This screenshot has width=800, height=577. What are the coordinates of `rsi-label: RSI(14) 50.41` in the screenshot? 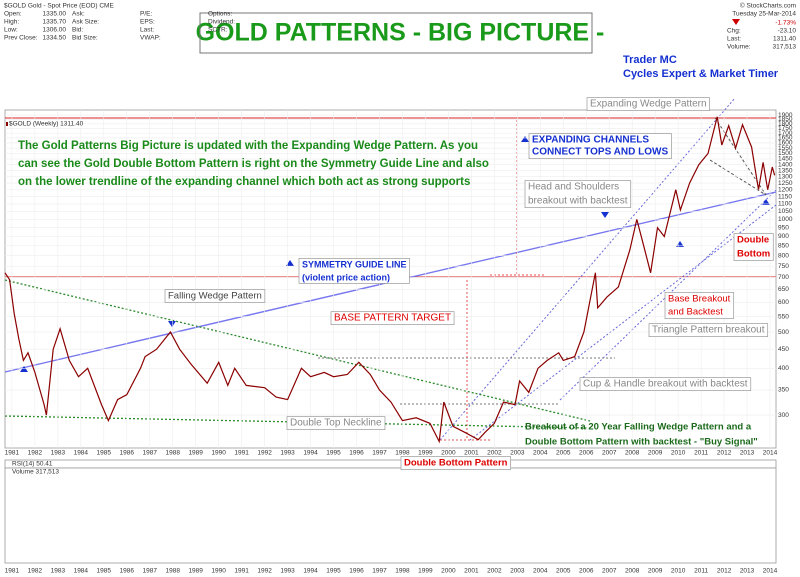 It's located at (32, 464).